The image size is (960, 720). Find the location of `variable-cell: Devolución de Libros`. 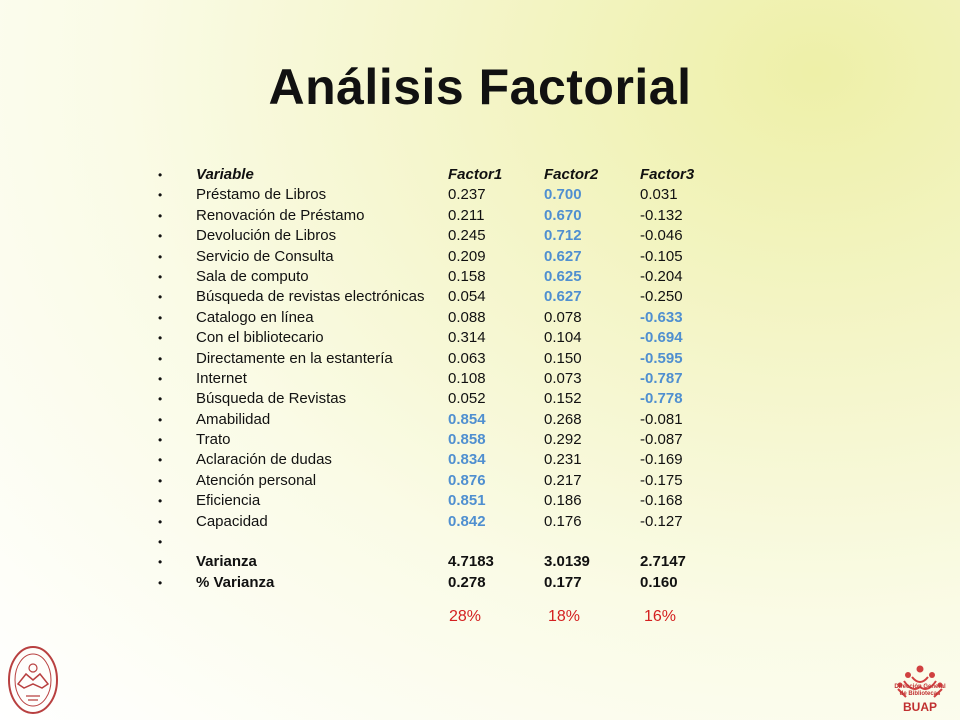

variable-cell: Devolución de Libros is located at coordinates (266, 236).